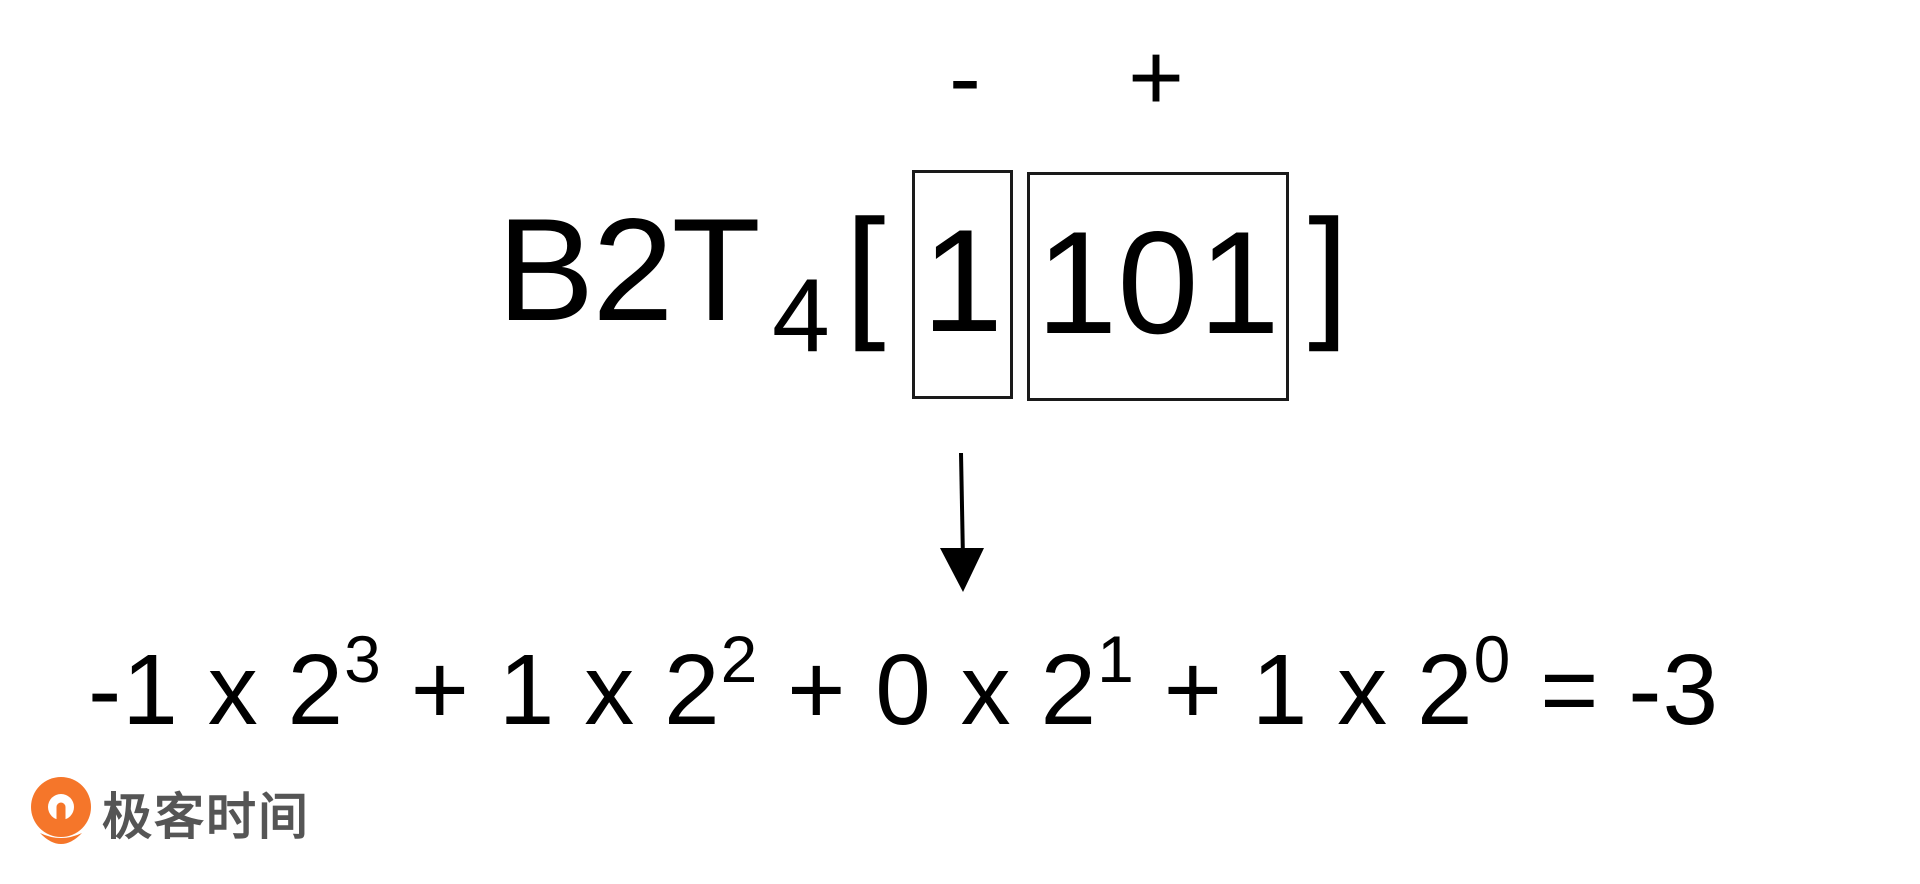  I want to click on formula-term-prefix: -1 x 2, so click(216, 690).